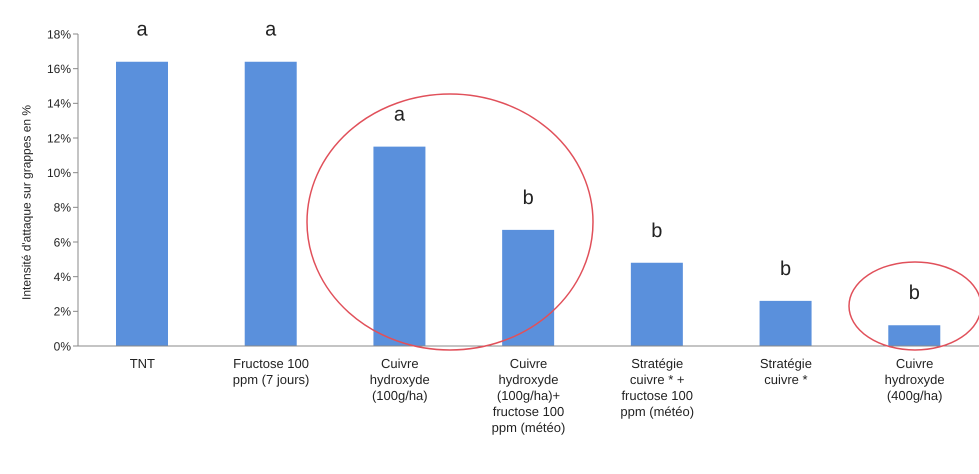 This screenshot has width=979, height=474. I want to click on y-tick-label: 14%, so click(59, 103).